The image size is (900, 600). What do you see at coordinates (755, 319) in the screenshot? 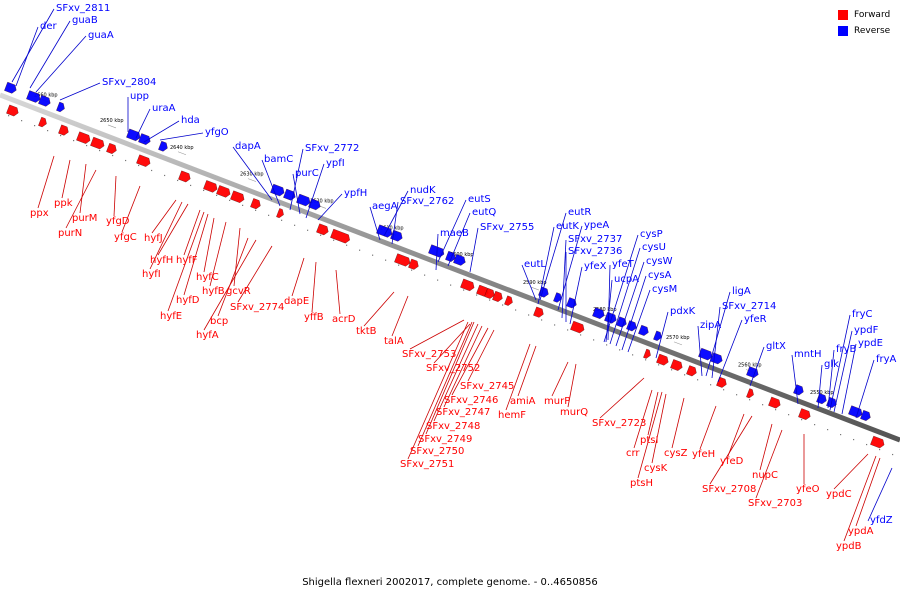
I see `reverse-gene-label: yfeR` at bounding box center [755, 319].